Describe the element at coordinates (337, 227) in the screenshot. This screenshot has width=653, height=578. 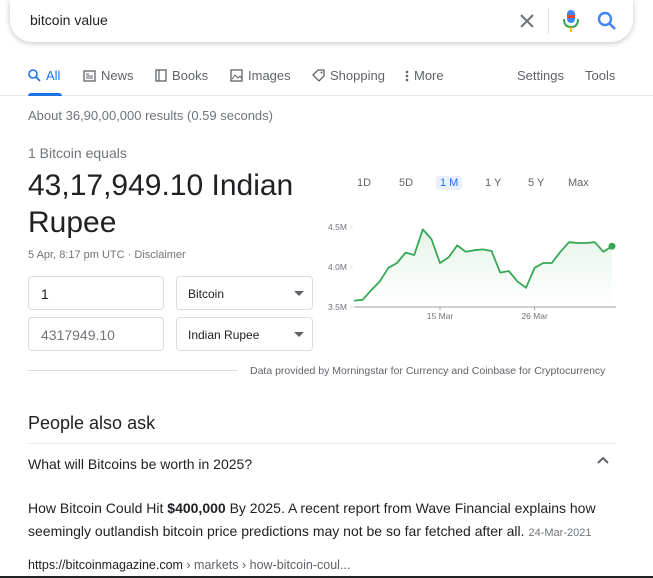
I see `y-tick-label: 4.5M` at that location.